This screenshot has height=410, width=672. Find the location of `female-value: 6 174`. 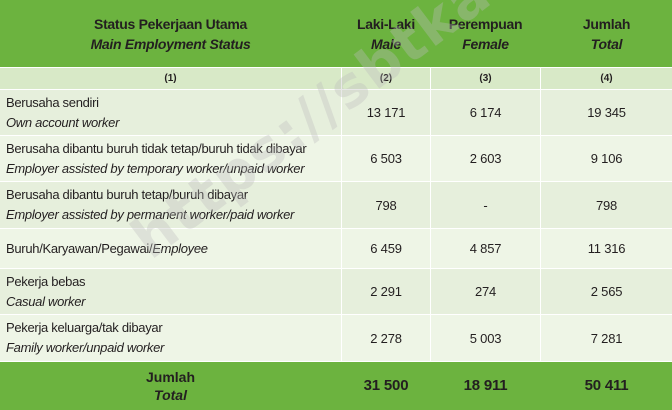

female-value: 6 174 is located at coordinates (485, 112).